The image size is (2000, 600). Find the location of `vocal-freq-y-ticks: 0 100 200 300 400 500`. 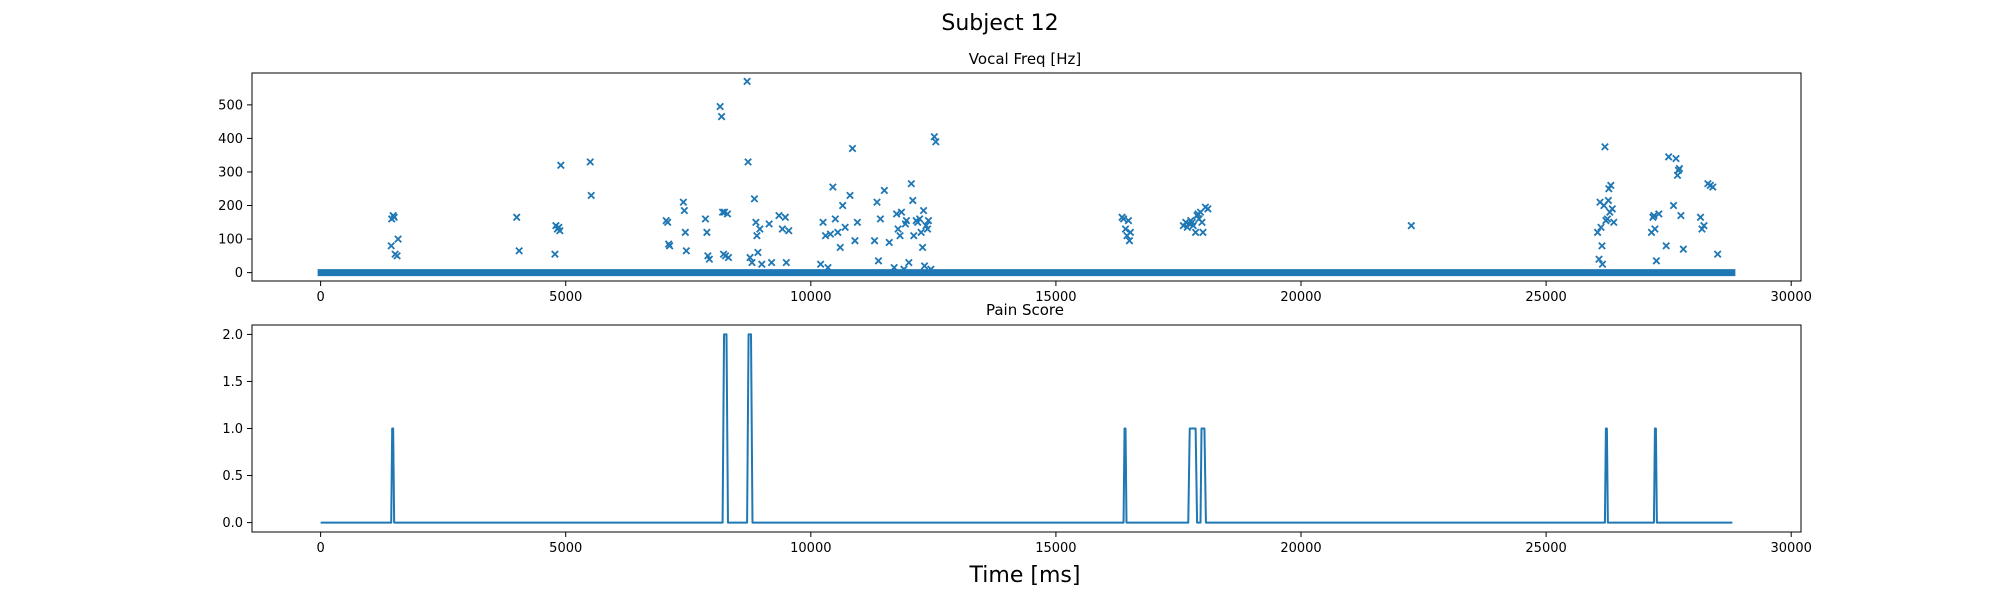

vocal-freq-y-ticks: 0 100 200 300 400 500 is located at coordinates (235, 189).